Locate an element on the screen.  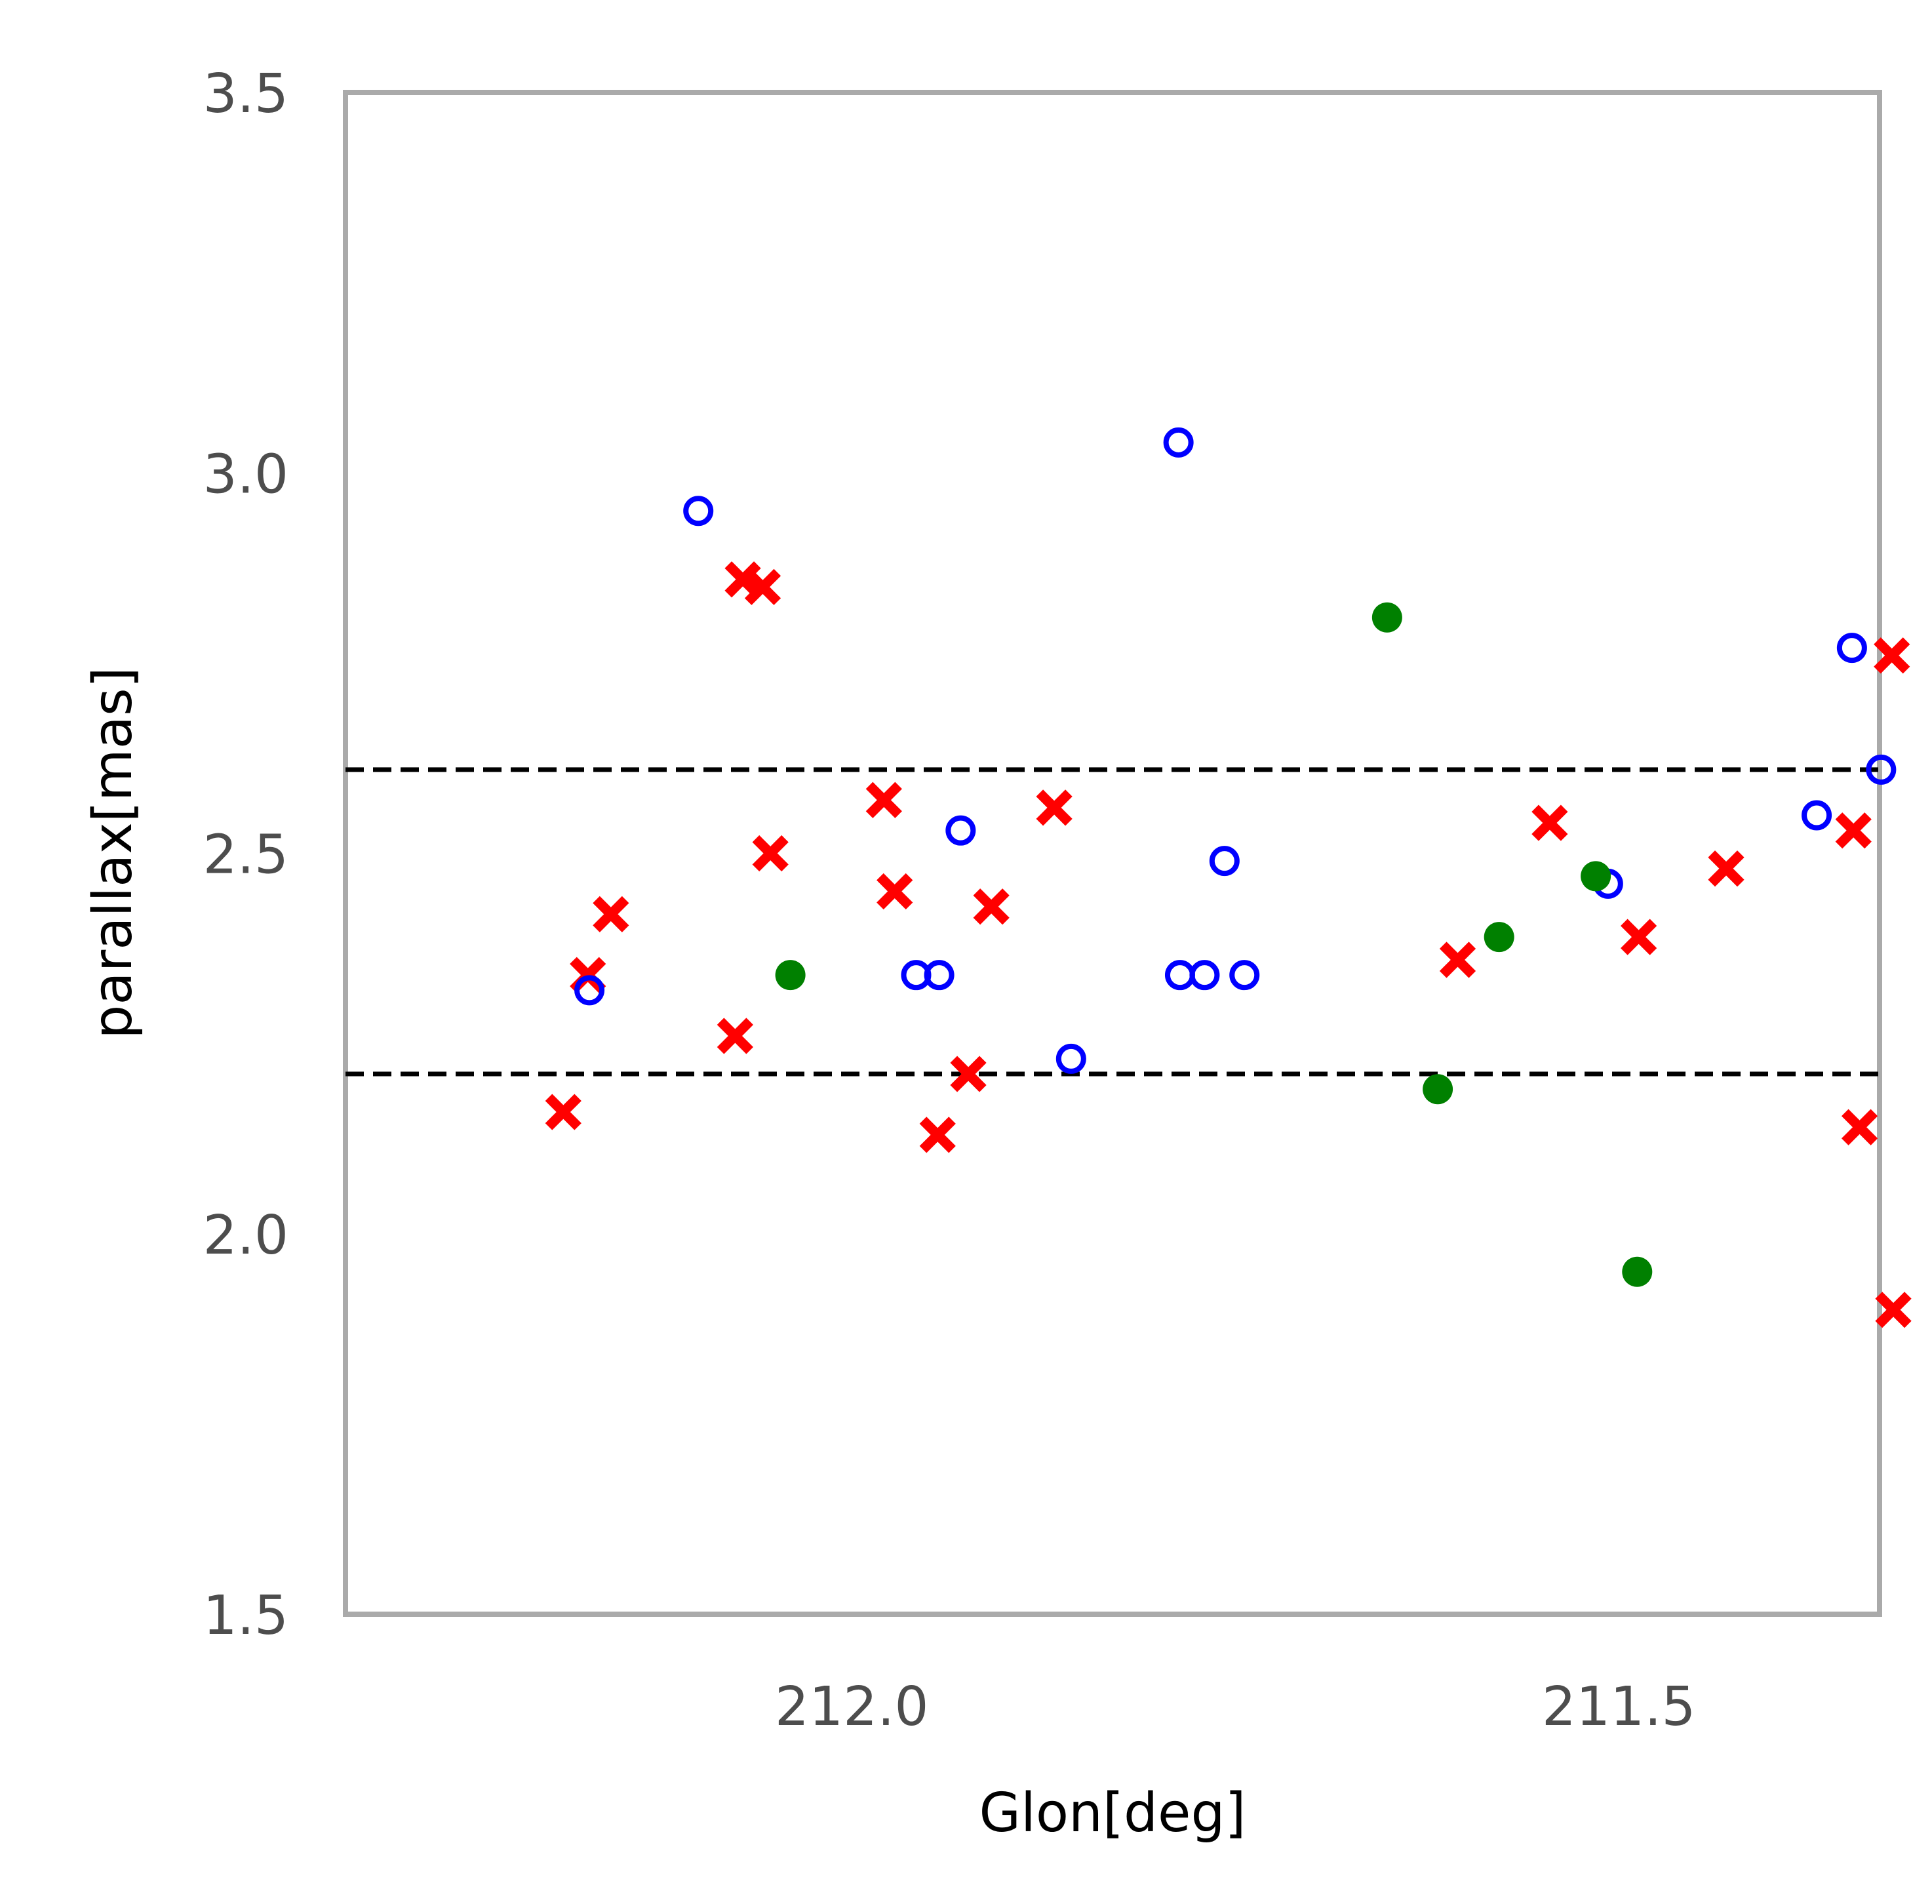
y-tick-label: 1.5 is located at coordinates (245, 1616).